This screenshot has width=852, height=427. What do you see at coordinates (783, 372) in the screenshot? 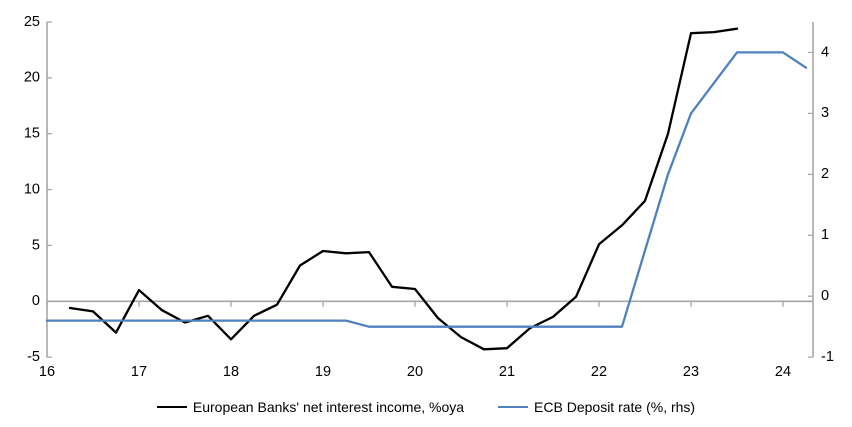
I see `x-tick-label: 24` at bounding box center [783, 372].